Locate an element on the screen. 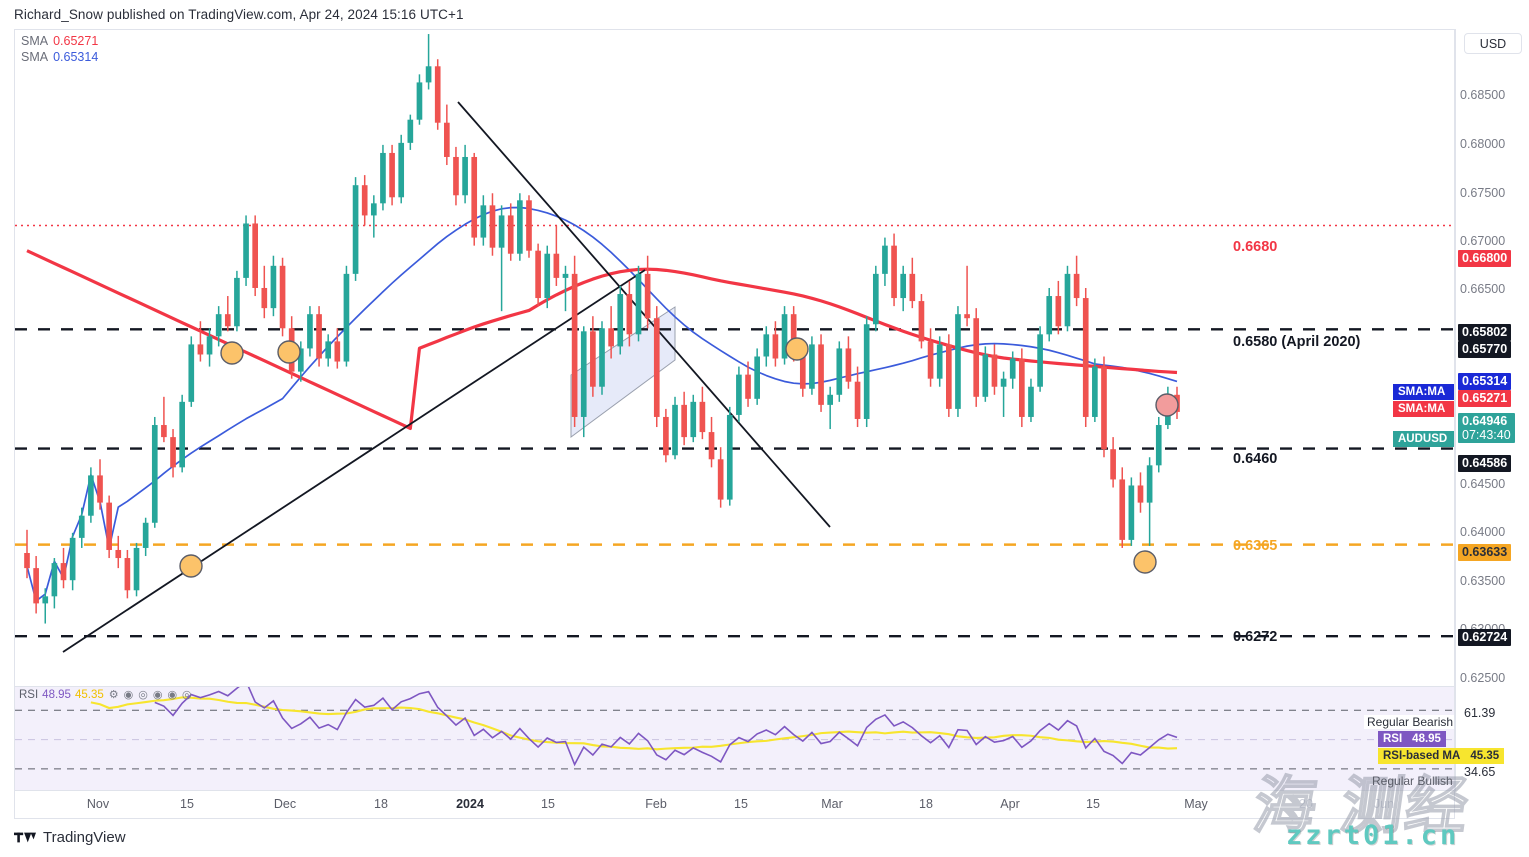 The width and height of the screenshot is (1529, 857). rsi-ma-chip-key: RSI-based MA is located at coordinates (1422, 756).